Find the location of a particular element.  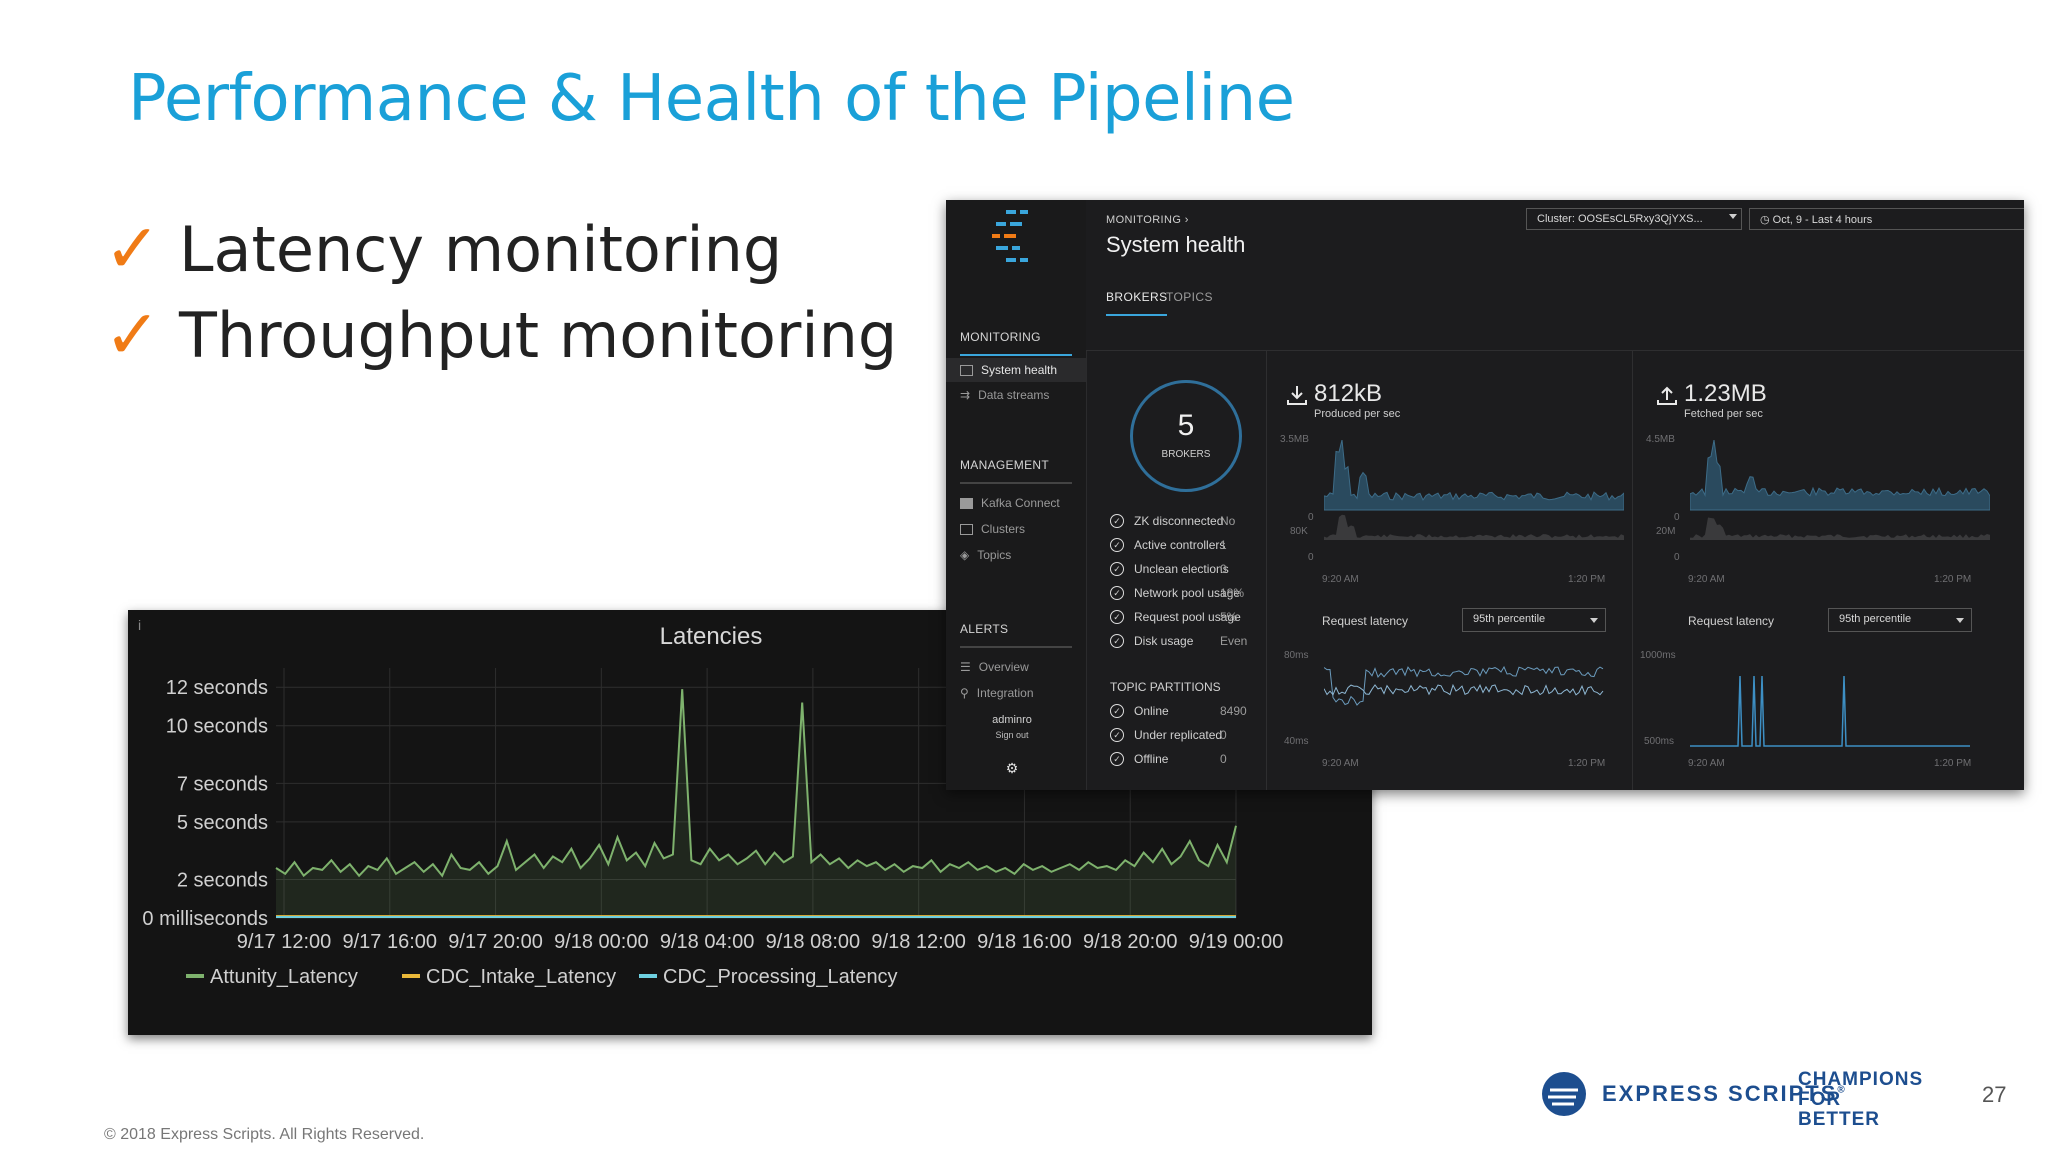

produced-label: Produced per sec is located at coordinates (1357, 414).